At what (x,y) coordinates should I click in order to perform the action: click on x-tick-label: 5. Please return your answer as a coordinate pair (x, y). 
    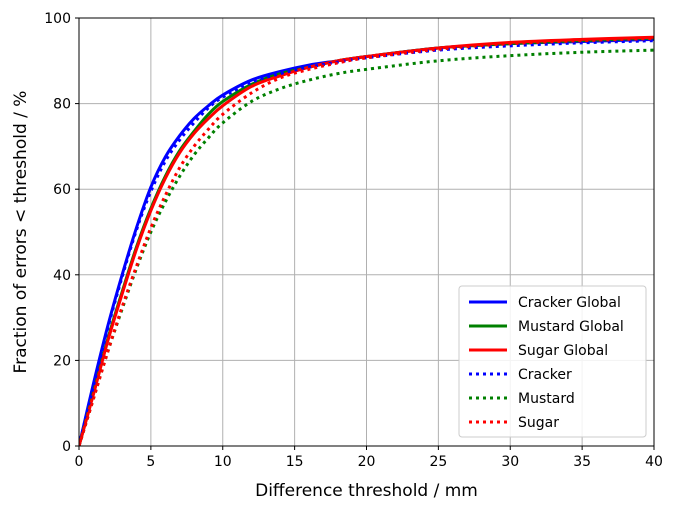
    Looking at the image, I should click on (150, 462).